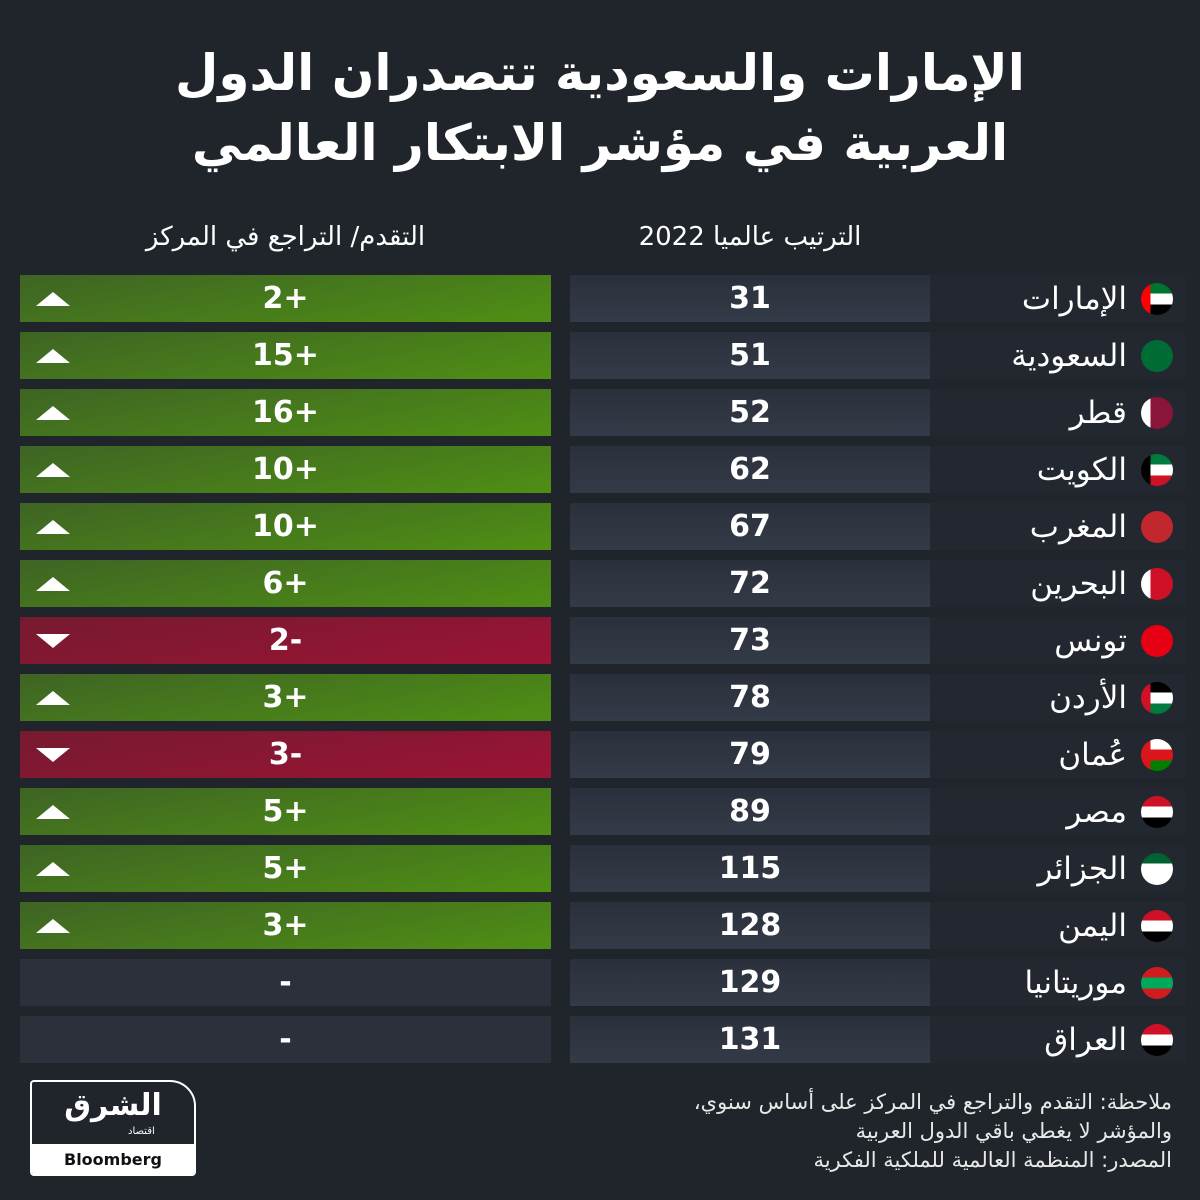 This screenshot has width=1200, height=1200. Describe the element at coordinates (1078, 583) in the screenshot. I see `country-name: البحرين` at that location.